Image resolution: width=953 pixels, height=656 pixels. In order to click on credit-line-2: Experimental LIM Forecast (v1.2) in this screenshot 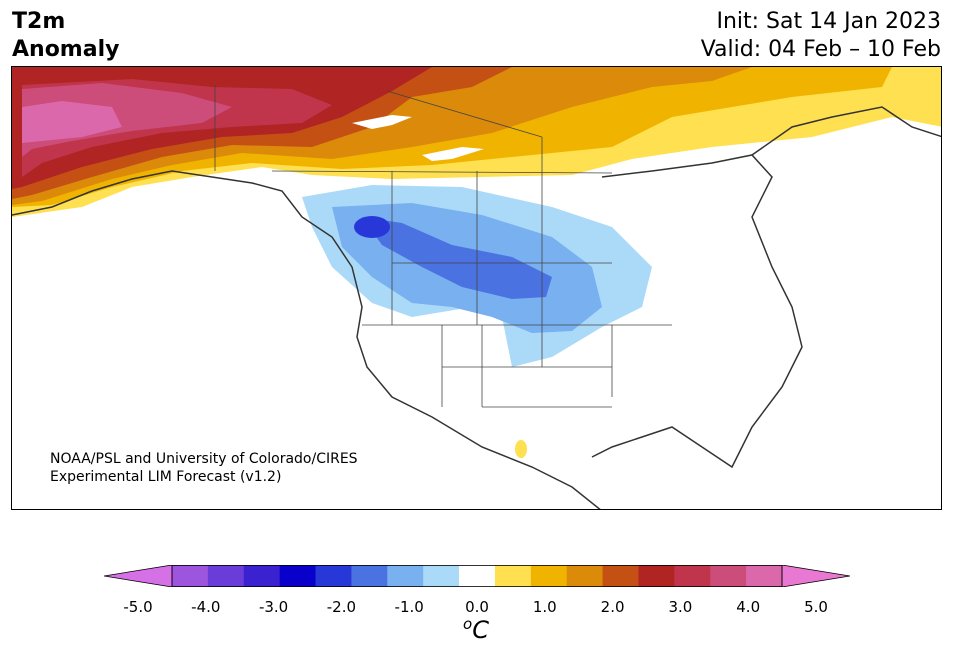, I will do `click(166, 477)`.